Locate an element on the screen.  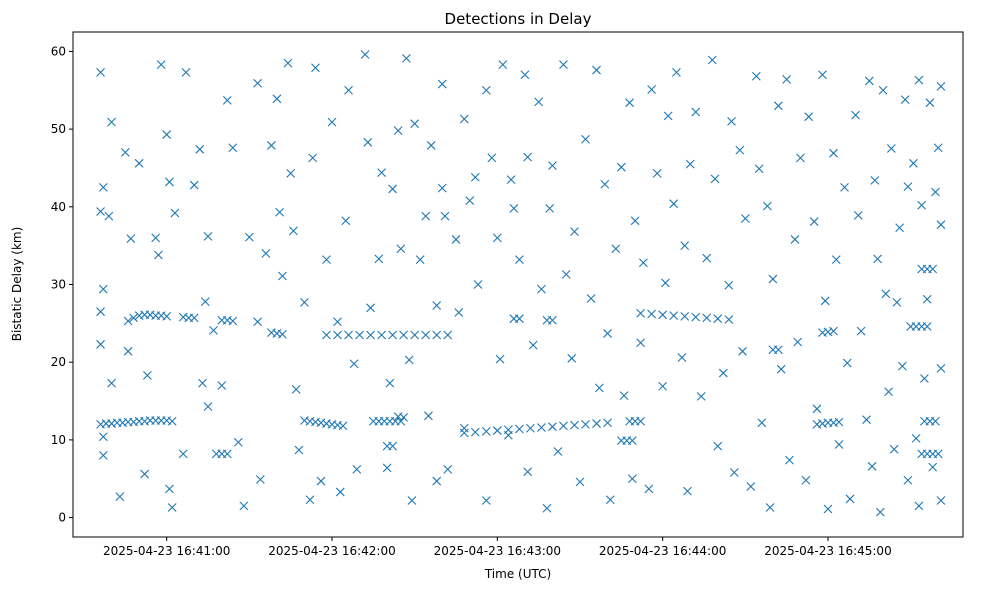
y-axis-label: Bistatic Delay (km) is located at coordinates (17, 284).